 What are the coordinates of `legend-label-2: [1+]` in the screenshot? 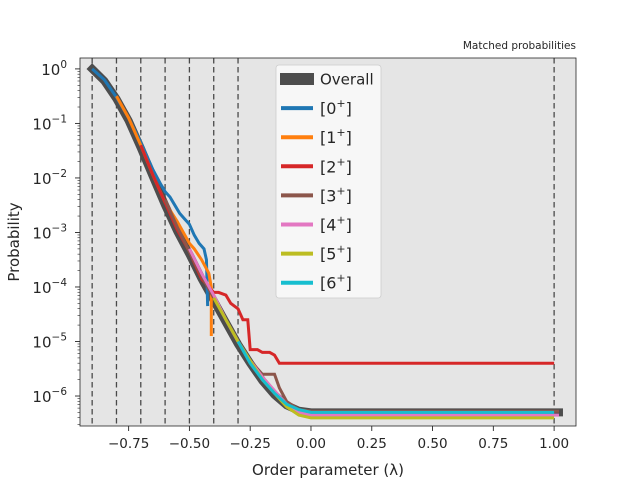 It's located at (336, 136).